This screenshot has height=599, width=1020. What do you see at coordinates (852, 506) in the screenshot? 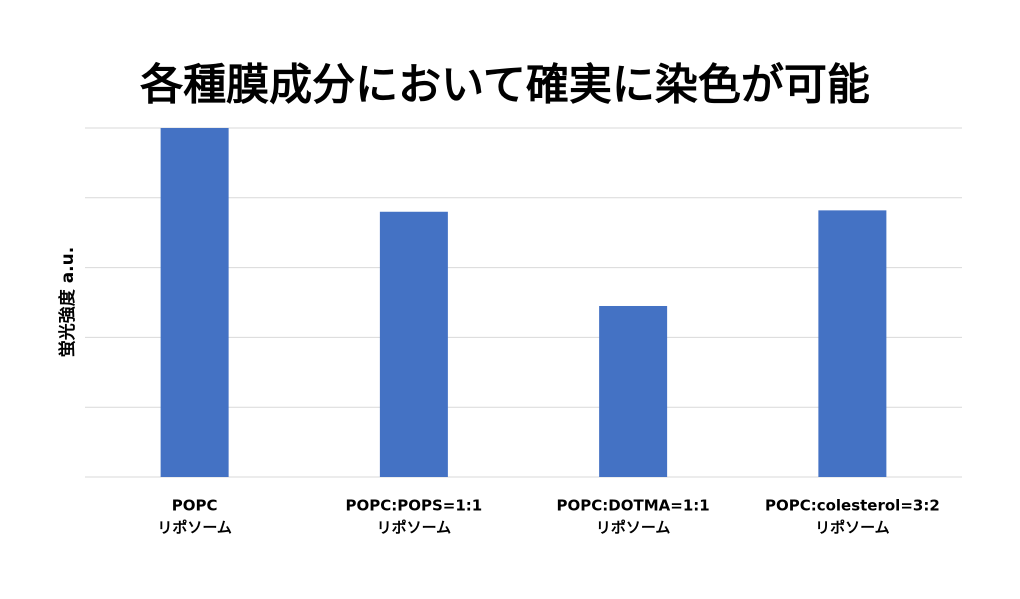
I see `x-tick-label: POPC:colesterol=3:2` at bounding box center [852, 506].